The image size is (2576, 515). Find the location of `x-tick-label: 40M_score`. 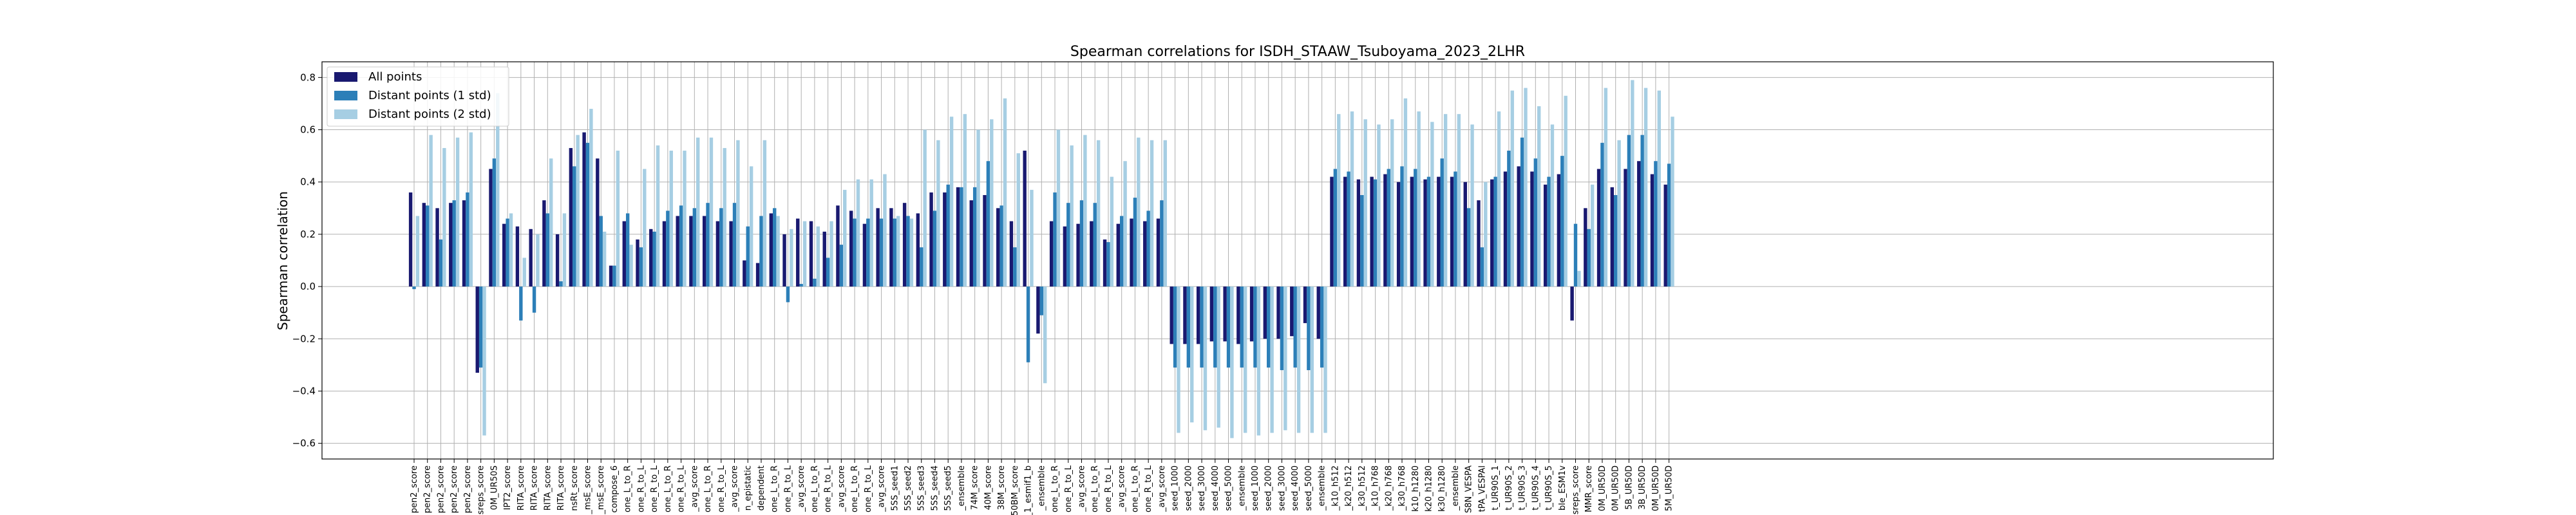

x-tick-label: 40M_score is located at coordinates (988, 487).